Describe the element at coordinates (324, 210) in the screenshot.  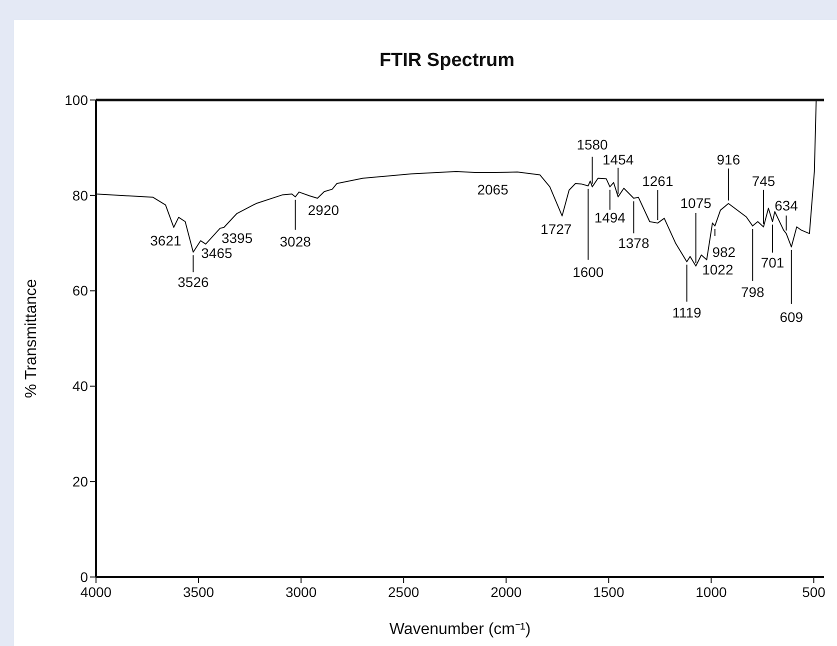
I see `annotation: 2920` at that location.